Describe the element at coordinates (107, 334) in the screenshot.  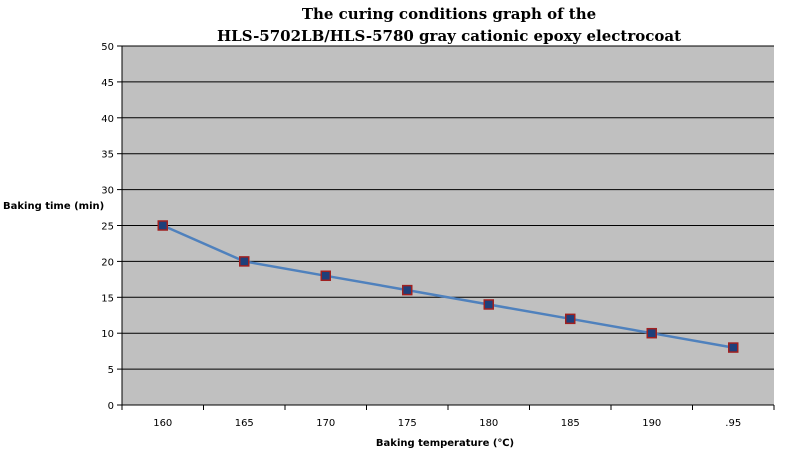
I see `y-tick-label: 10` at that location.